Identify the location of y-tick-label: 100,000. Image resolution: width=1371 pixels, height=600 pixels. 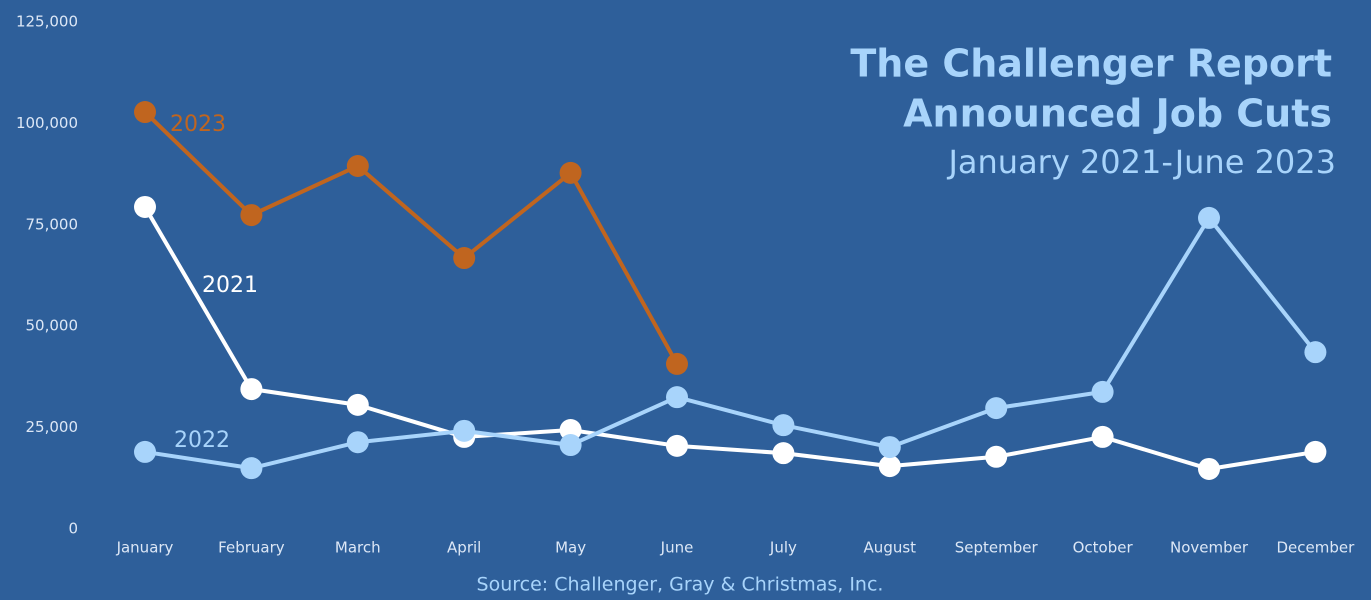
(47, 123).